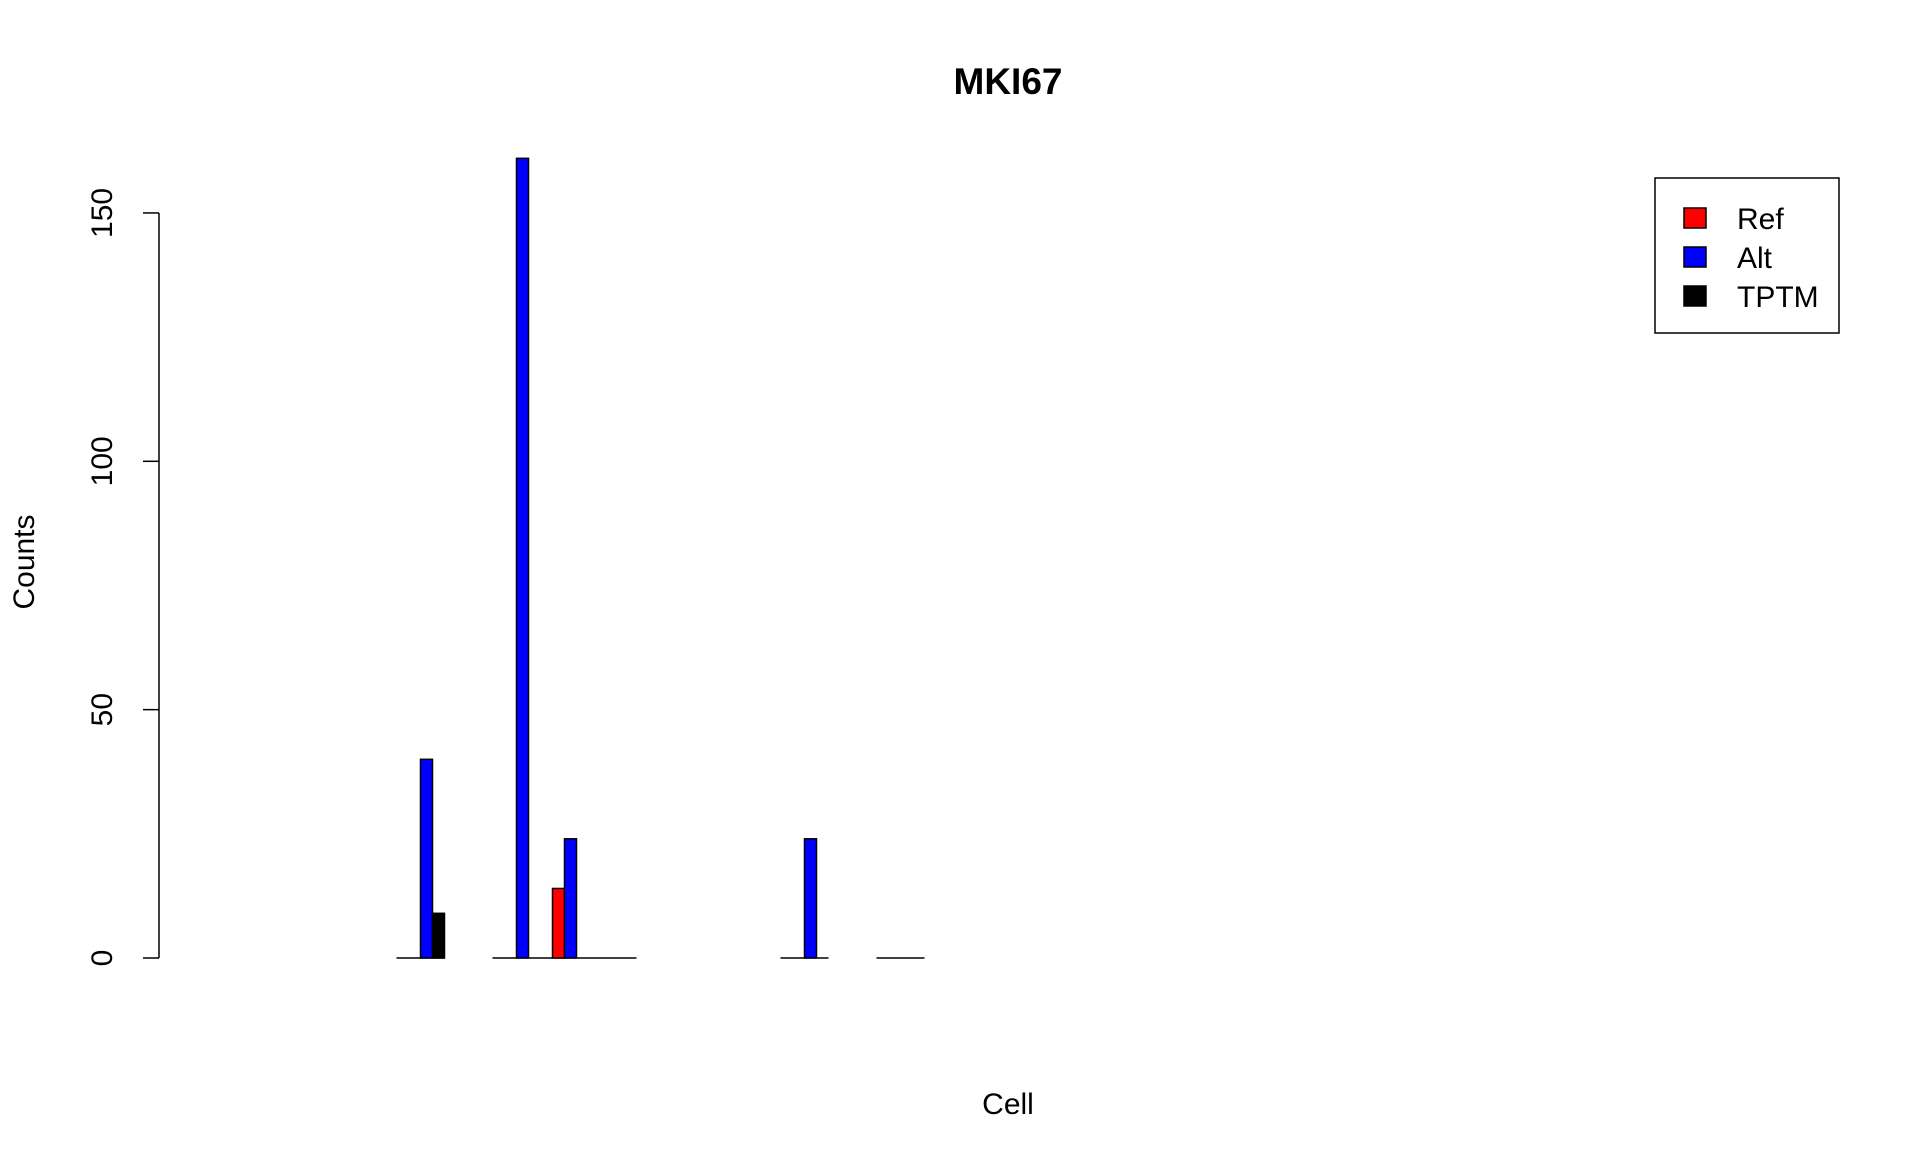  What do you see at coordinates (102, 213) in the screenshot?
I see `y-tick-label: 150` at bounding box center [102, 213].